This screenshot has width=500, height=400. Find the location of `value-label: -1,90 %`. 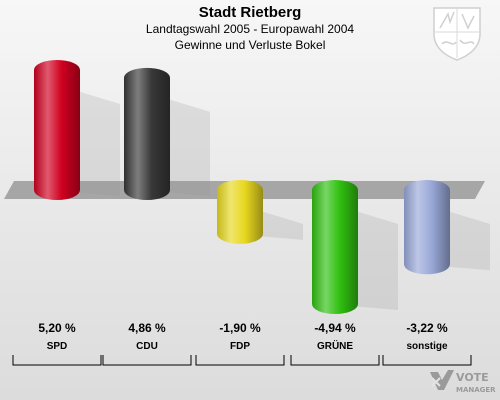

value-label: -1,90 % is located at coordinates (240, 328).